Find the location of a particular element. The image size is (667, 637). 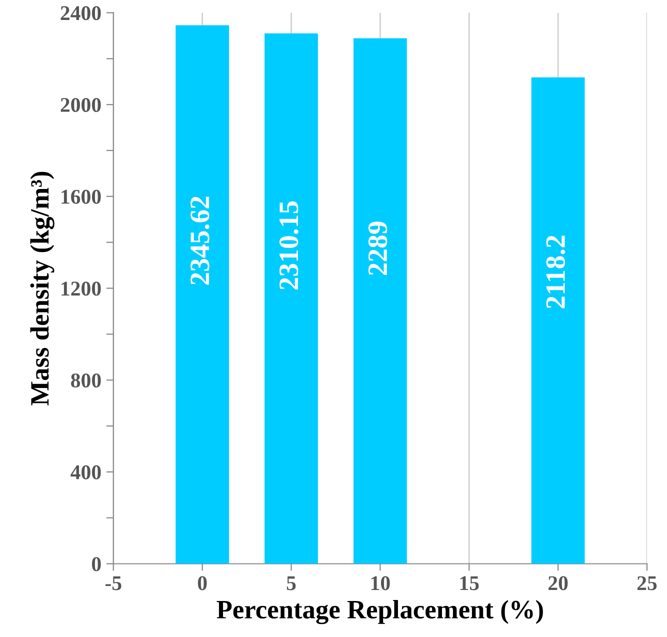

y-tick-label: 400 is located at coordinates (85, 472).